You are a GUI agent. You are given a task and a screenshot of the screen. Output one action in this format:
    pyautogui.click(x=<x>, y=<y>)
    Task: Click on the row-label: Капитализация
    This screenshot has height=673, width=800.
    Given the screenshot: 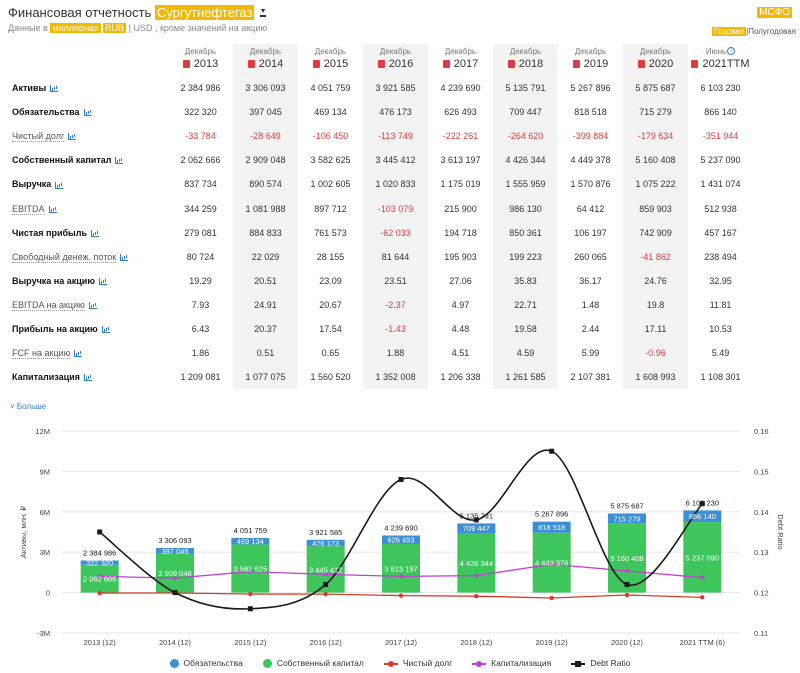 What is the action you would take?
    pyautogui.click(x=87, y=377)
    